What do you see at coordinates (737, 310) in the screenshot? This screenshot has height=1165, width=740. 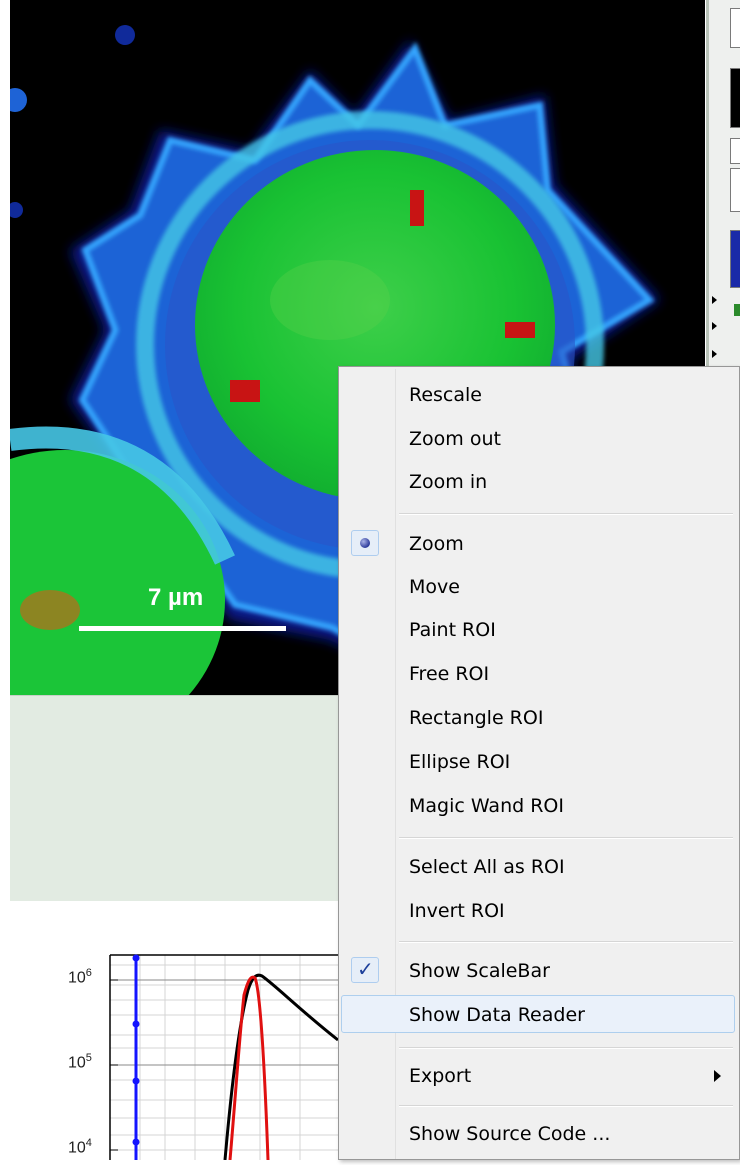 I see `status-indicator` at bounding box center [737, 310].